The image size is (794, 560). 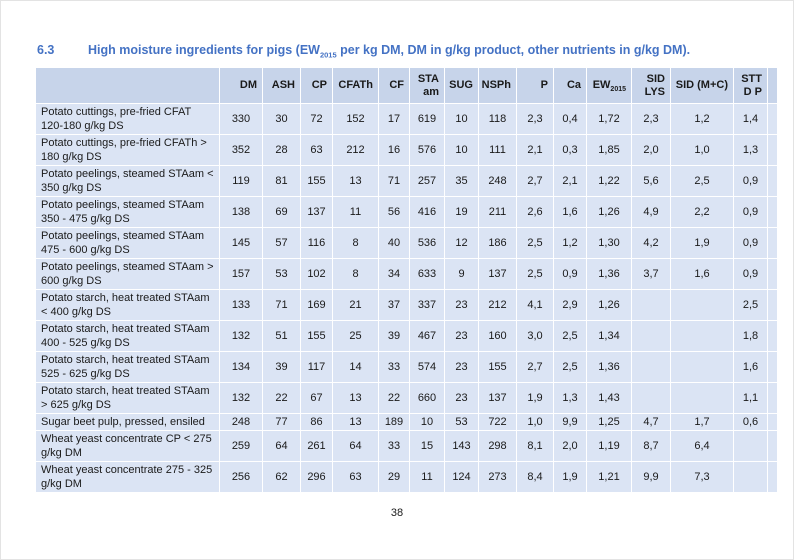 I want to click on value-cell-ca: 1,6, so click(x=570, y=212).